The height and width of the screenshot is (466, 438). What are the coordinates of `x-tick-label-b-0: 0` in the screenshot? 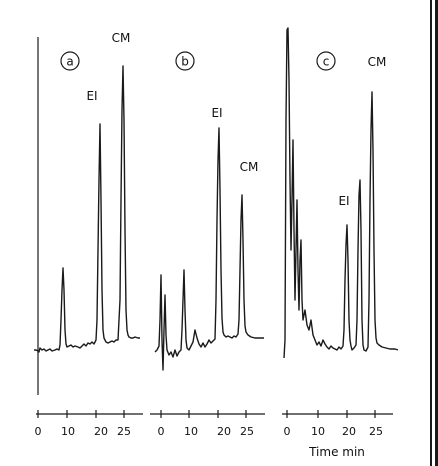 It's located at (161, 431).